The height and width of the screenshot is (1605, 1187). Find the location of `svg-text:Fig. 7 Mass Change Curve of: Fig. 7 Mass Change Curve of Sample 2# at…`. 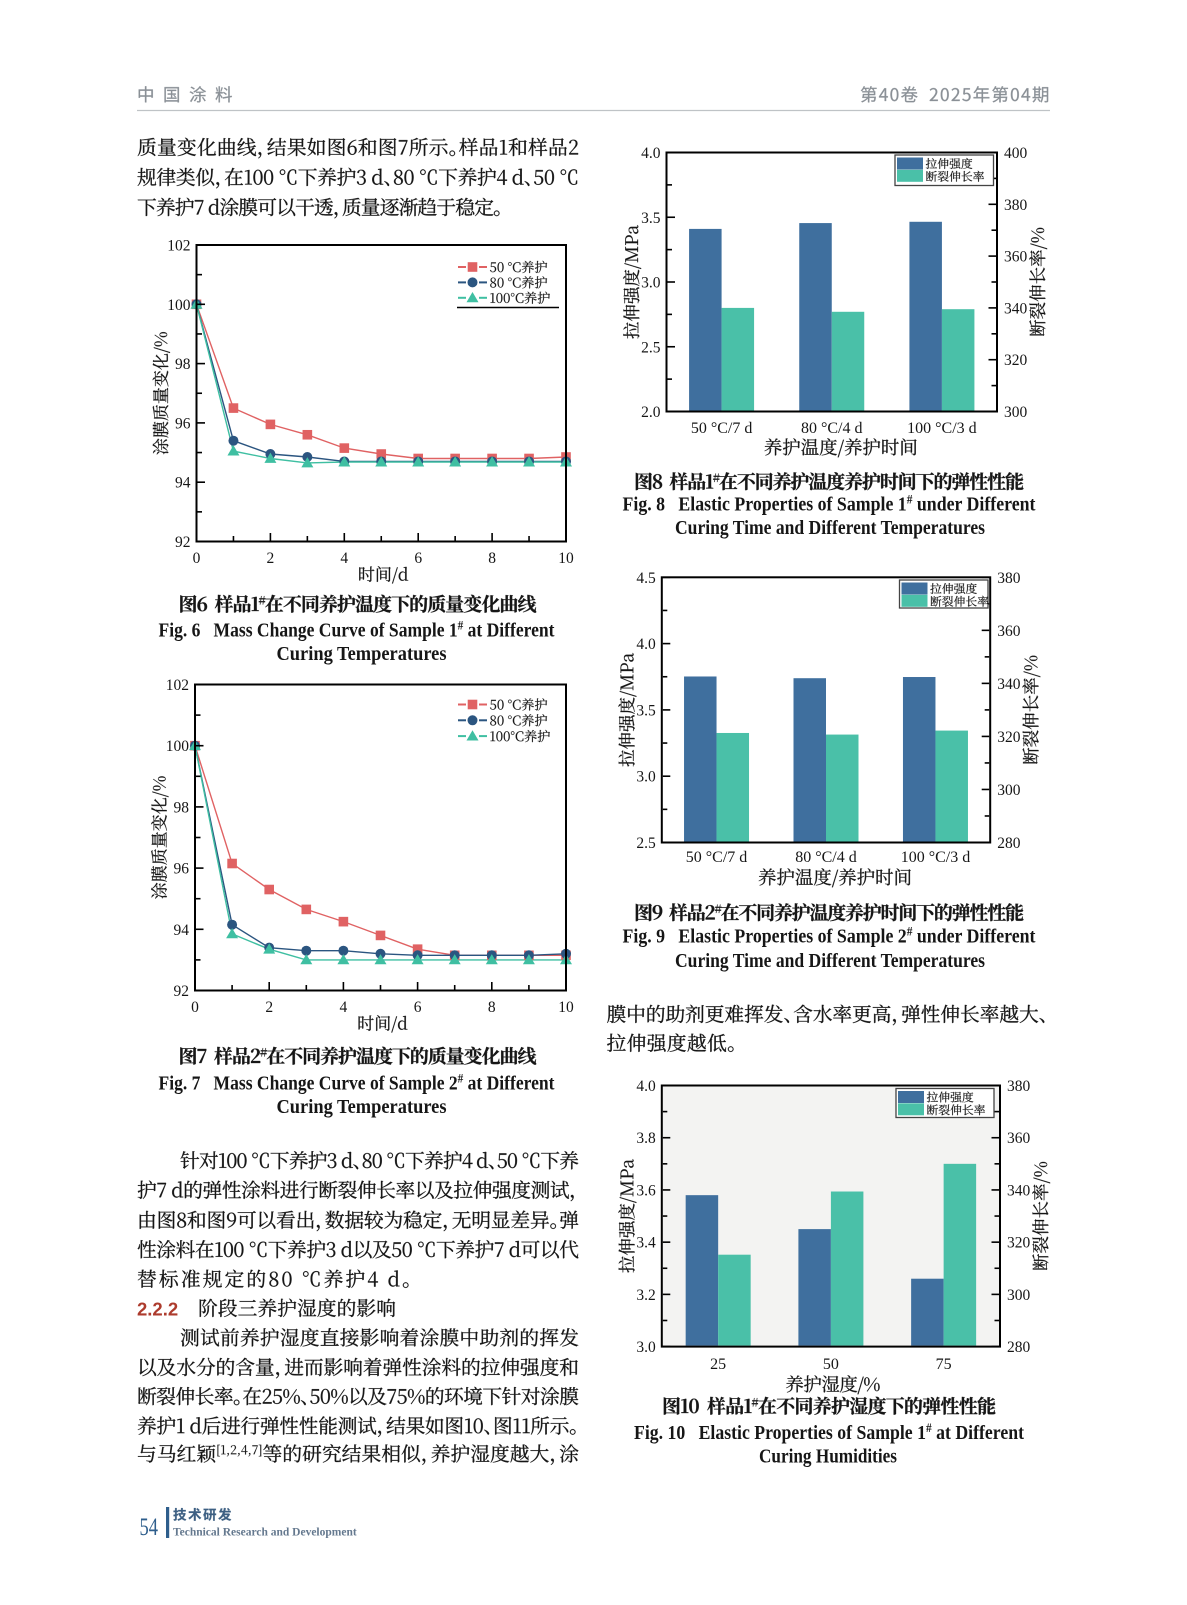

svg-text:Fig. 7 Mass Change Curve of: Fig. 7 Mass Change Curve of Sample 2# at… is located at coordinates (357, 1083).